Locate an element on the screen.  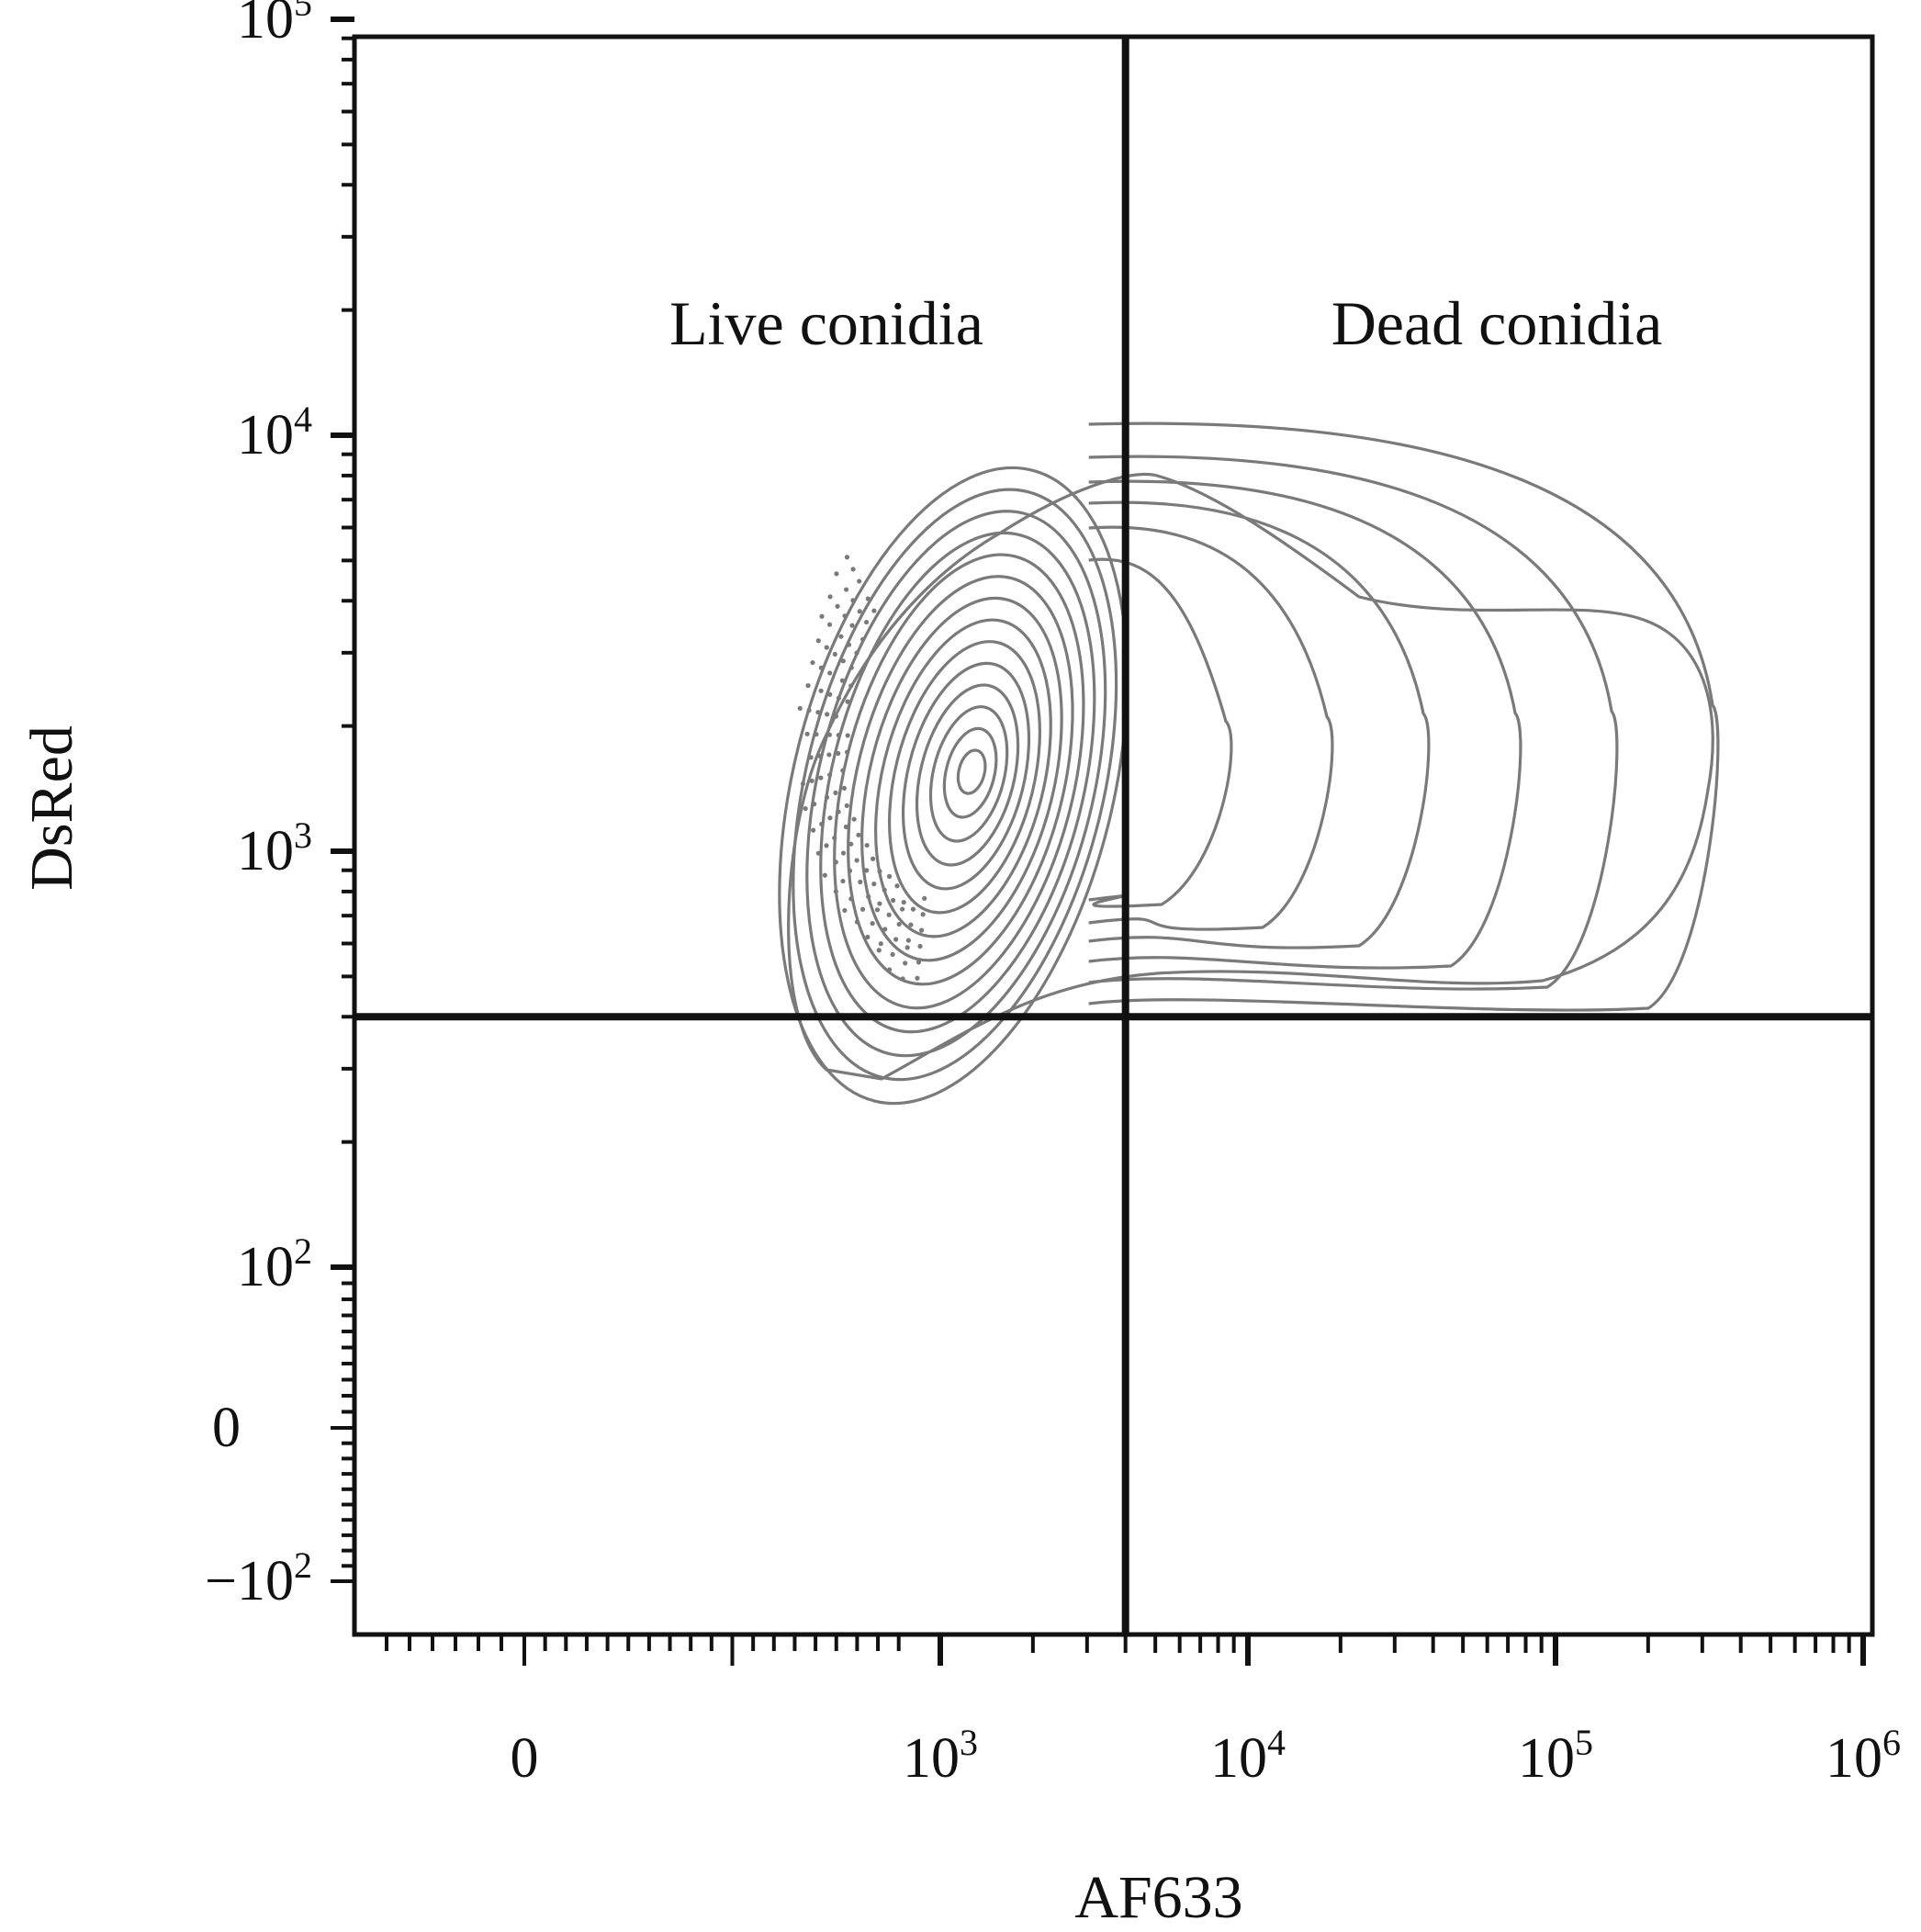
quadrant-label-dead: Dead conidia is located at coordinates (1497, 323).